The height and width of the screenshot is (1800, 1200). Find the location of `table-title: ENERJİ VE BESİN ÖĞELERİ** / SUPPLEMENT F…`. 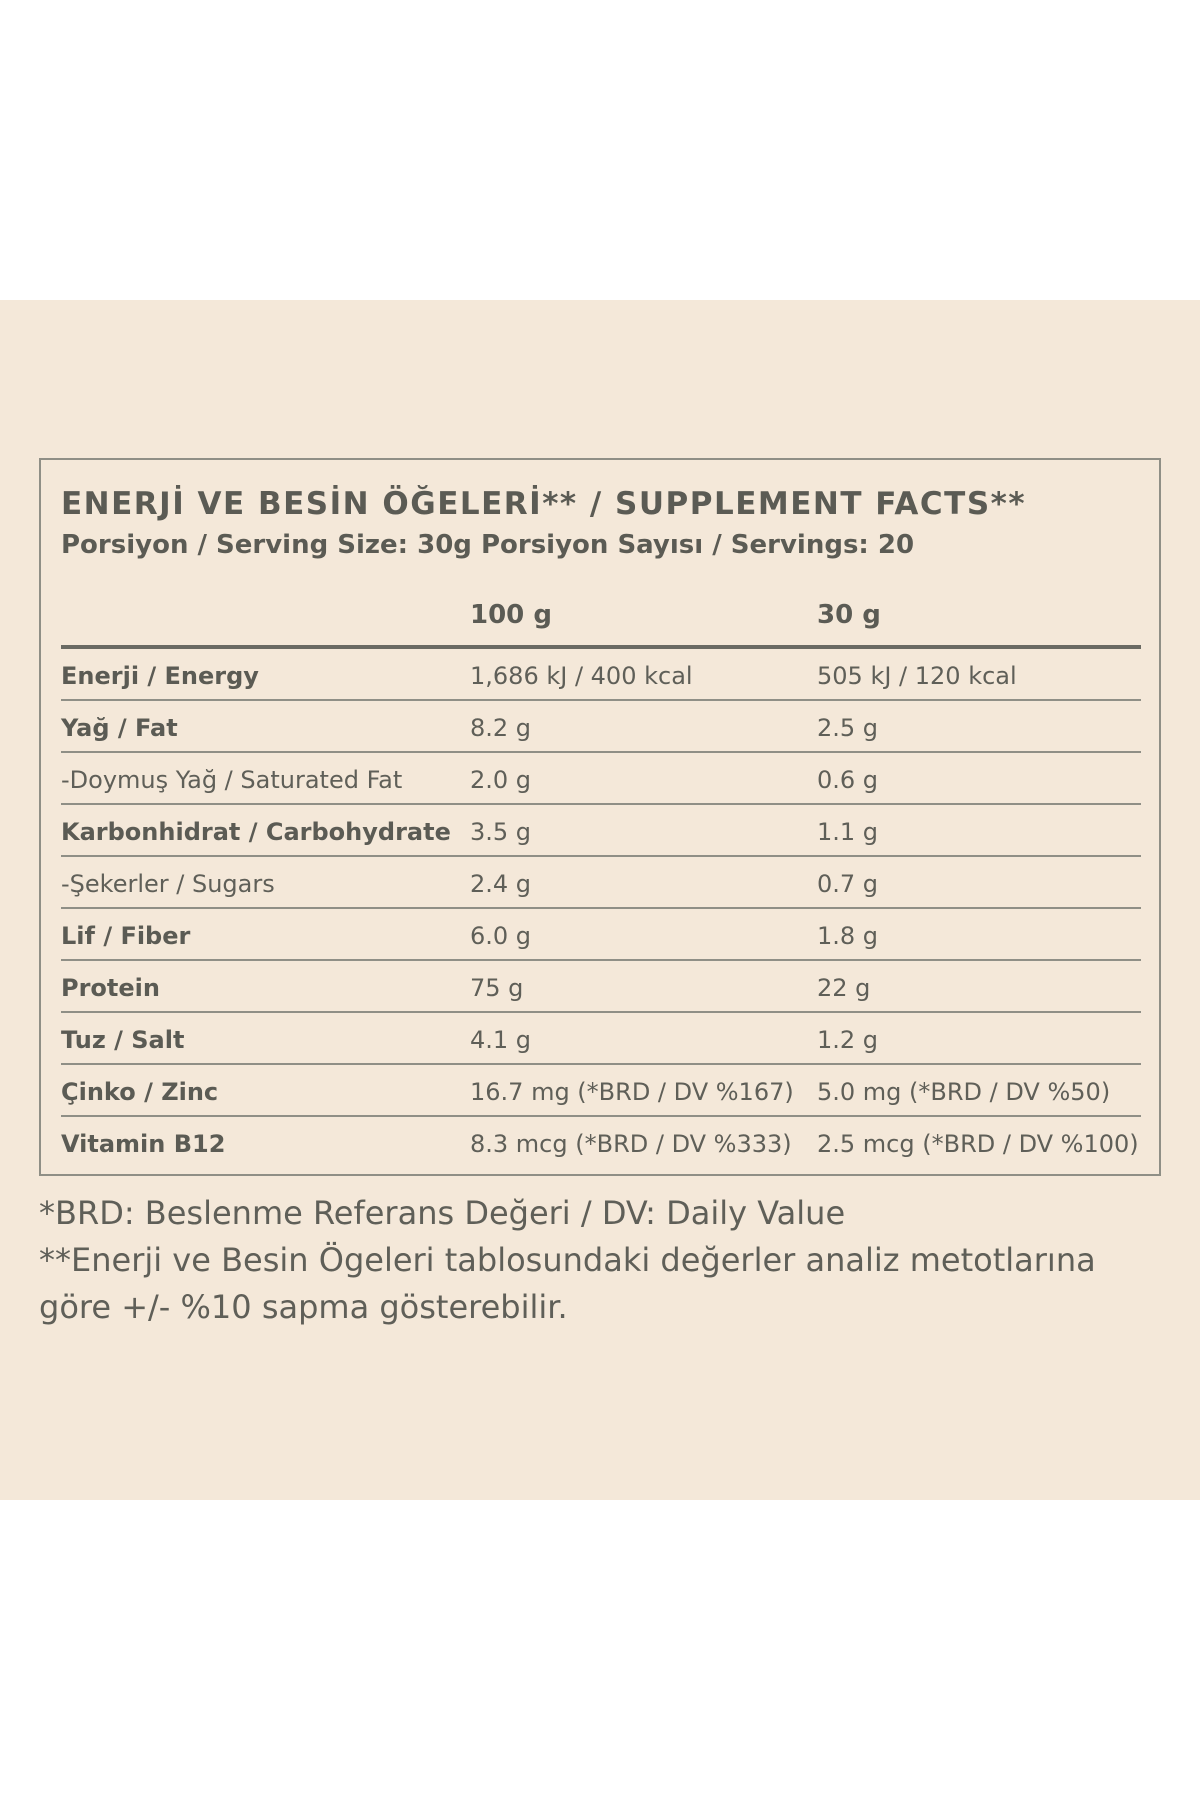

table-title: ENERJİ VE BESİN ÖĞELERİ** / SUPPLEMENT F… is located at coordinates (544, 504).